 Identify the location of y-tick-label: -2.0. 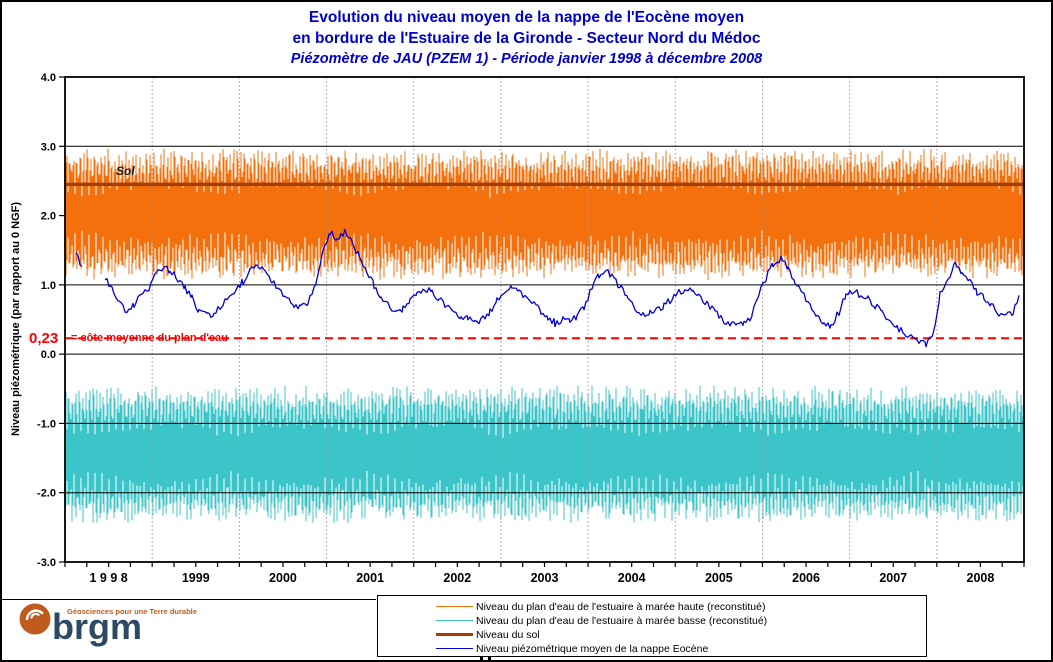
(46, 494).